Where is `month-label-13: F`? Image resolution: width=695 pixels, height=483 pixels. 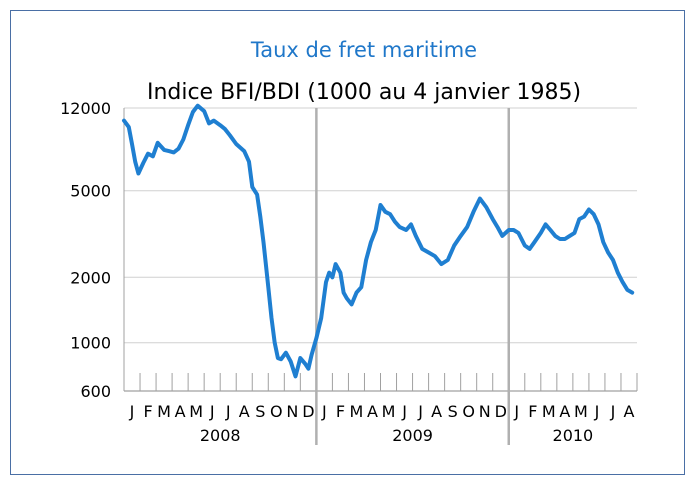 month-label-13: F is located at coordinates (340, 411).